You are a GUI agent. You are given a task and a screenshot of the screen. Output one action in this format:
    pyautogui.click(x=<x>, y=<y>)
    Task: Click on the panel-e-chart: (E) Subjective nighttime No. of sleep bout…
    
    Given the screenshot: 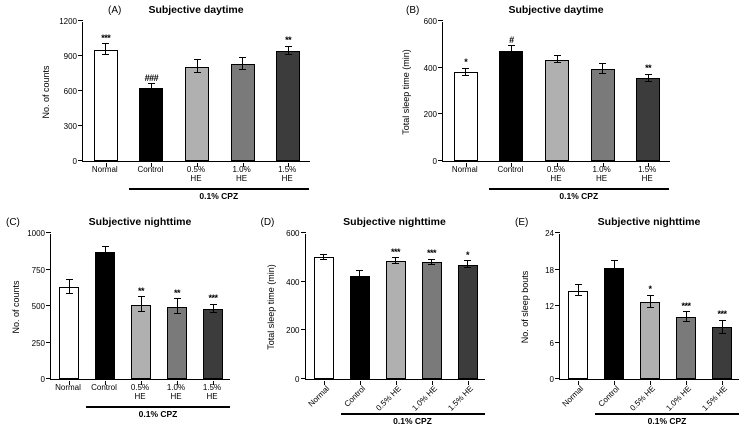 What is the action you would take?
    pyautogui.click(x=627, y=322)
    